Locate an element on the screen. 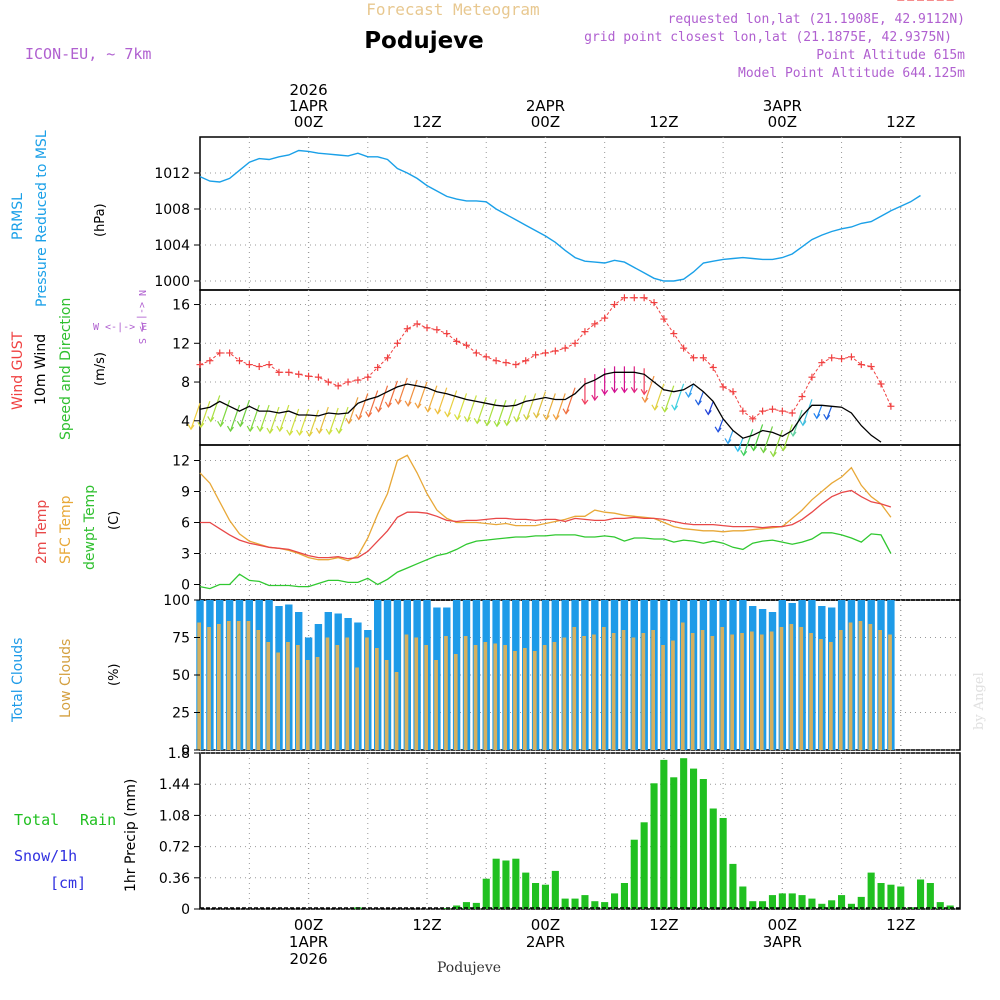 The image size is (1000, 1000). clouds-unit: (%) is located at coordinates (114, 675).